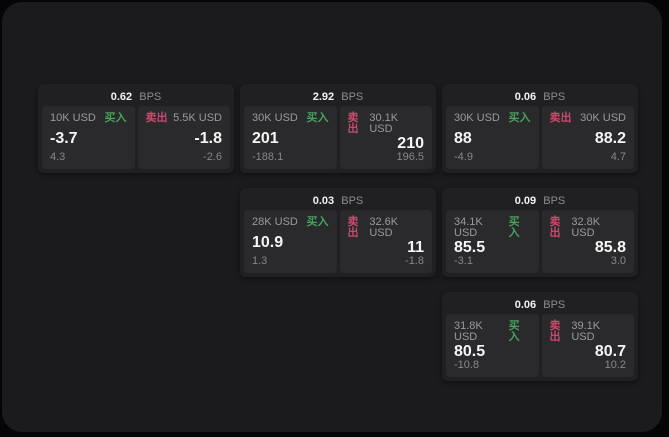 This screenshot has width=669, height=437. I want to click on buy-panel-header: 34.1K USD 买入, so click(492, 228).